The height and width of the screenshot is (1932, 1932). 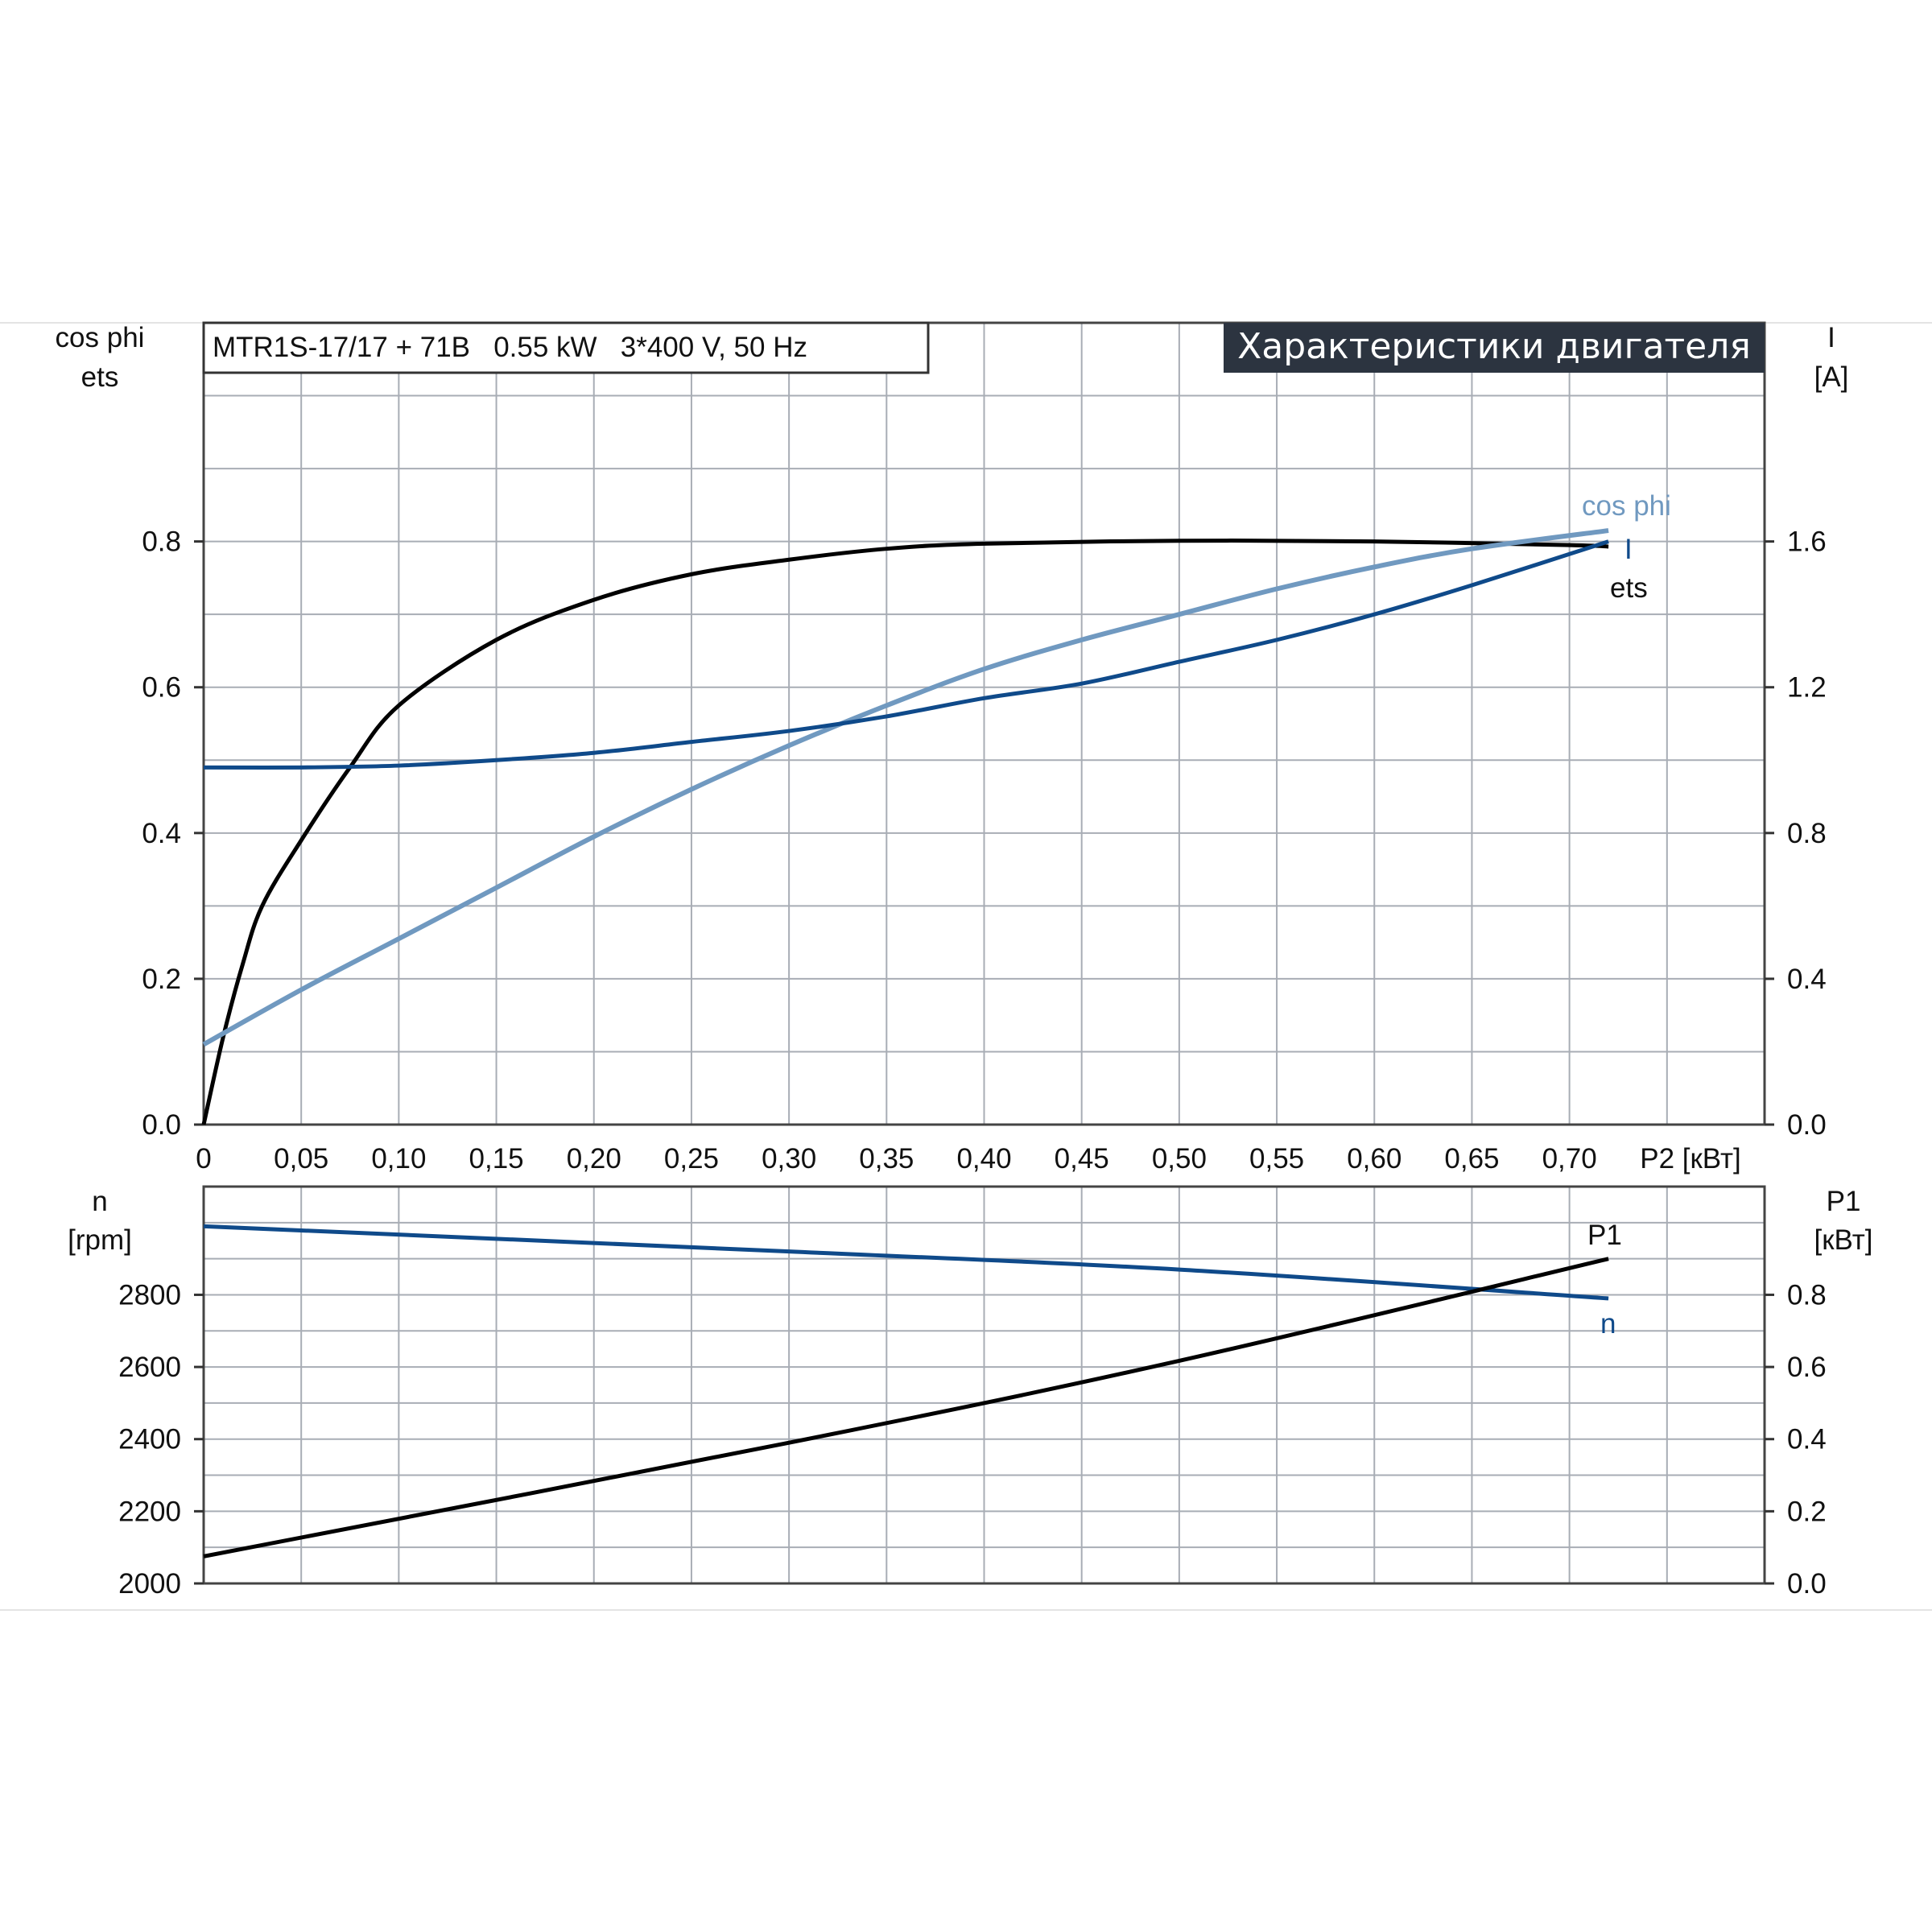 I want to click on x-tick-label: 0,25, so click(x=691, y=1158).